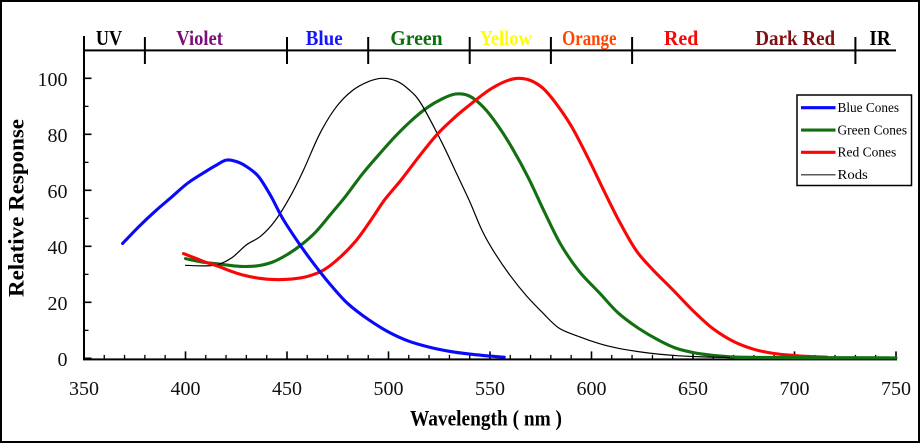 Image resolution: width=920 pixels, height=443 pixels. I want to click on svg-text: UV, so click(109, 38).